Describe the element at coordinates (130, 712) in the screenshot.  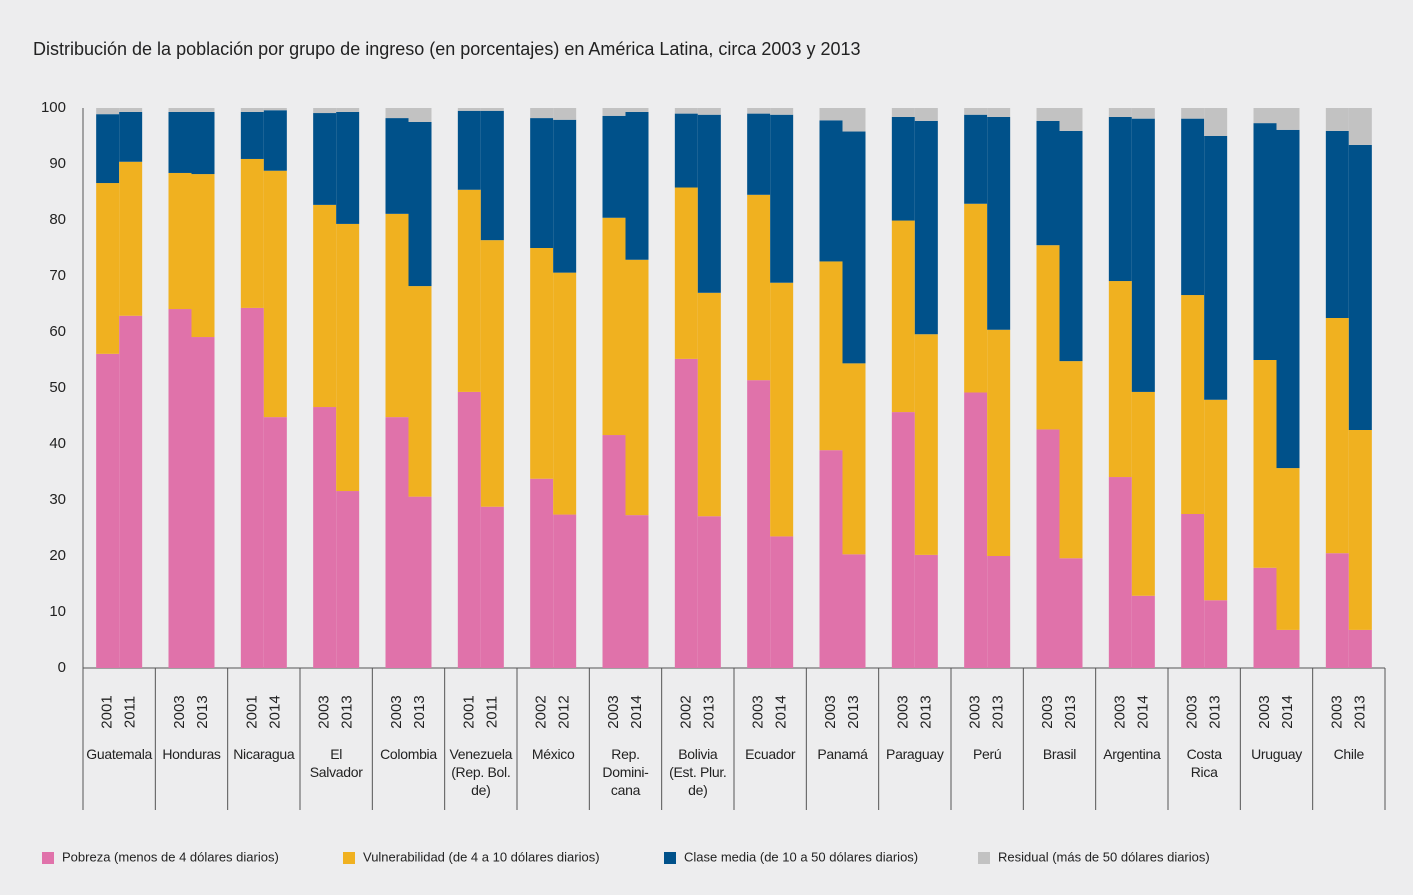
I see `x-tick-label: 2011` at that location.